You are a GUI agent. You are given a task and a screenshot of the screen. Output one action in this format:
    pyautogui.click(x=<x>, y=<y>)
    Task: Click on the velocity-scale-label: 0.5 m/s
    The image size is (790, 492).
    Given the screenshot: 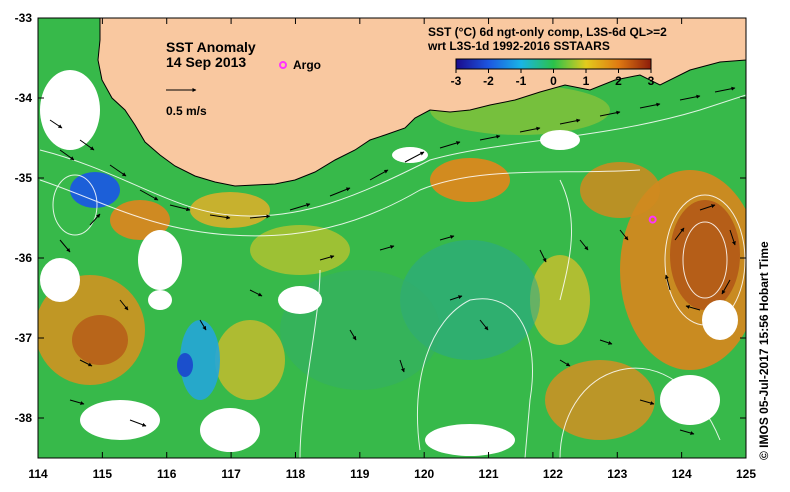 What is the action you would take?
    pyautogui.click(x=186, y=111)
    